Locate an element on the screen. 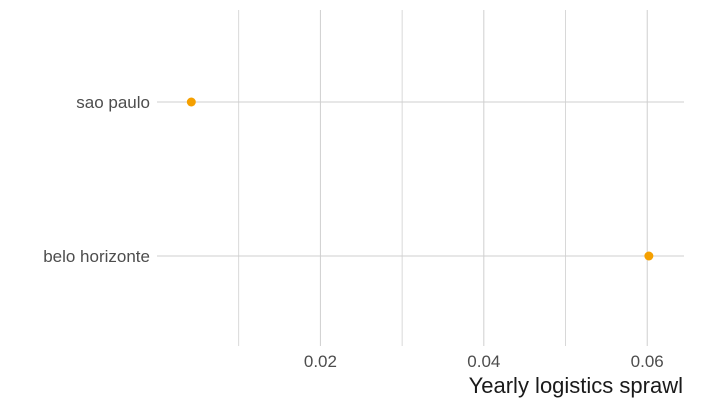 The width and height of the screenshot is (705, 414). x-tick-label-2: 0.04 is located at coordinates (483, 361).